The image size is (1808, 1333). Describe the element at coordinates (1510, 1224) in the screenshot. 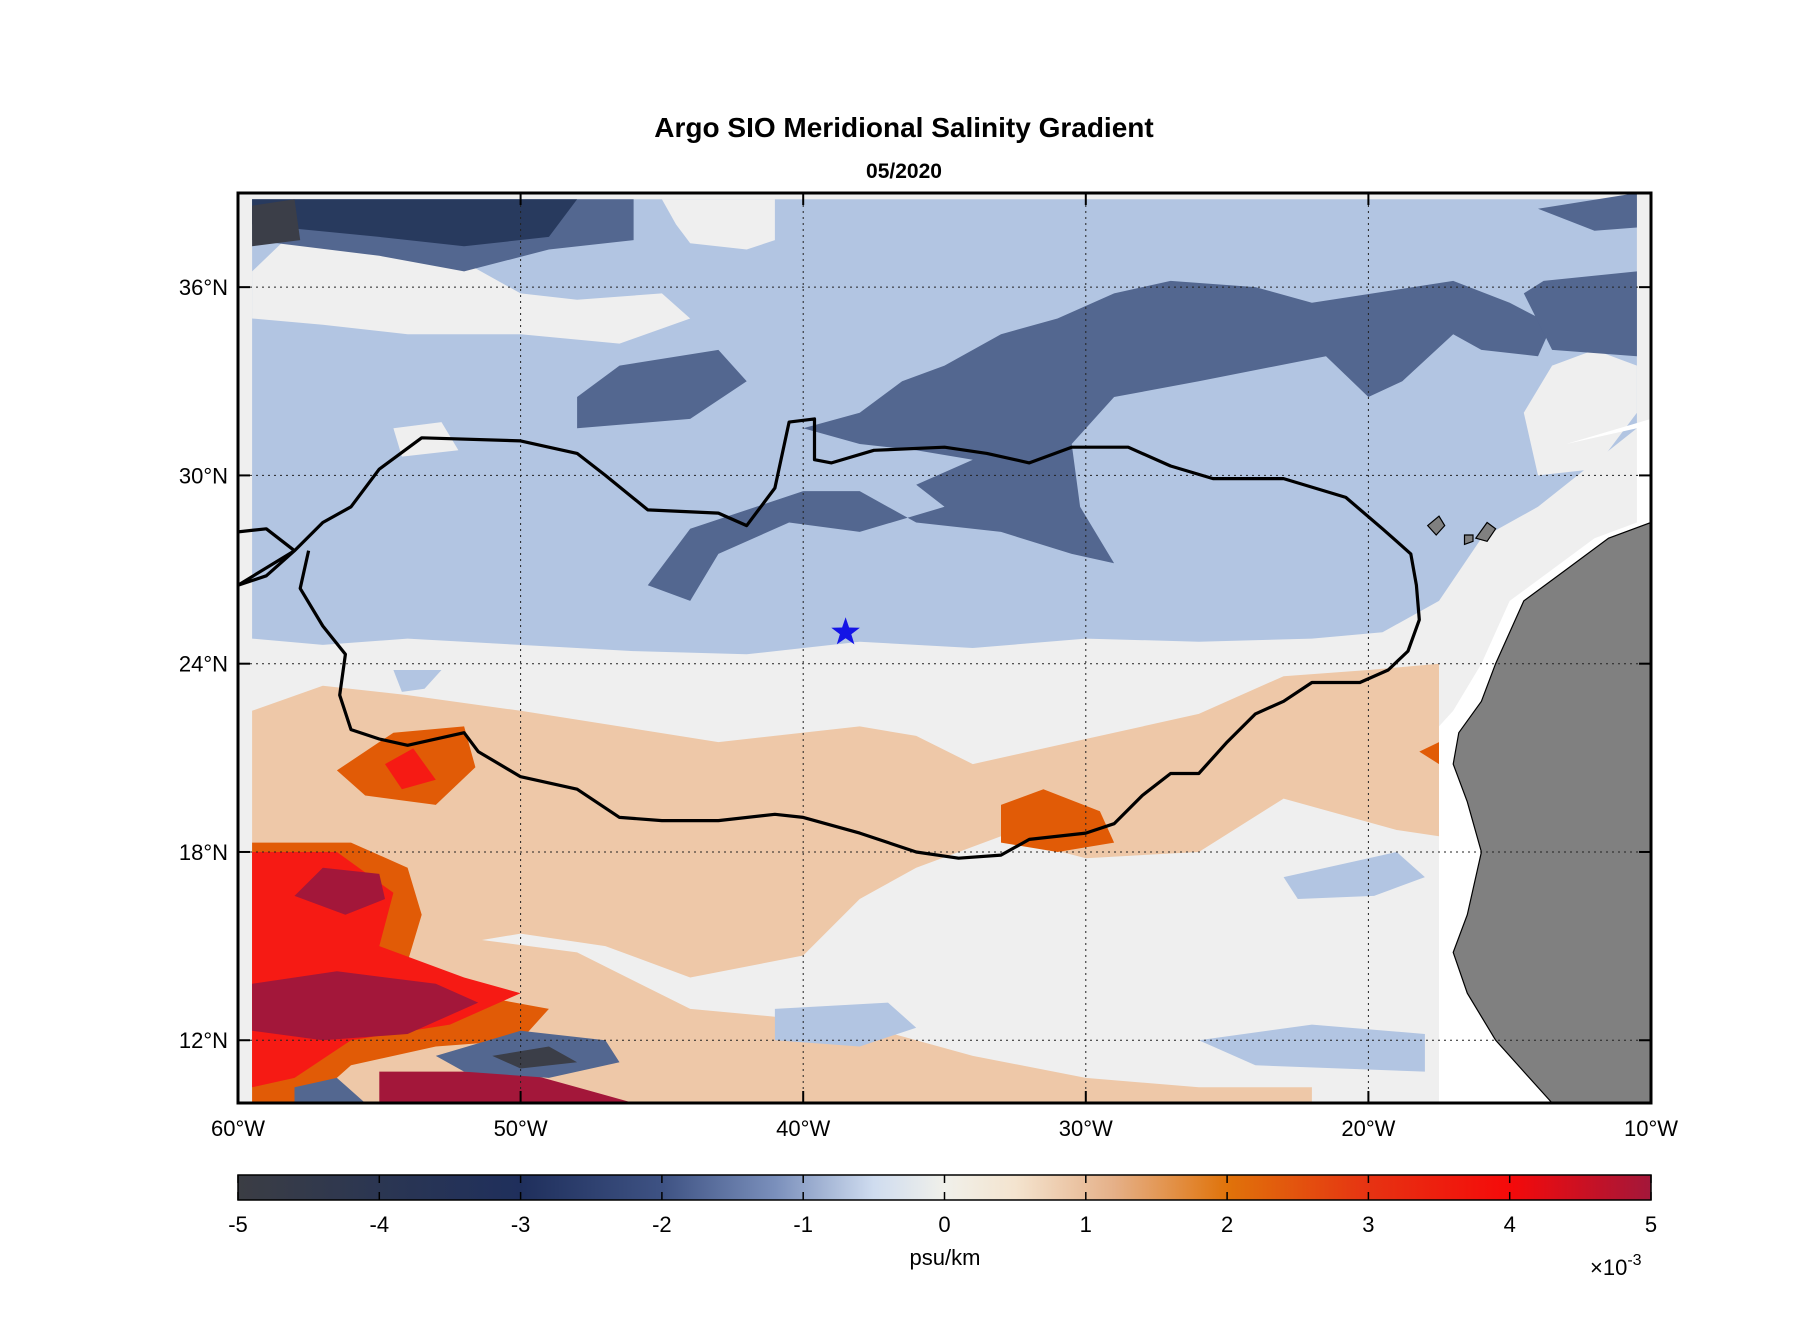

I see `colorbar-tick-label: 4` at that location.